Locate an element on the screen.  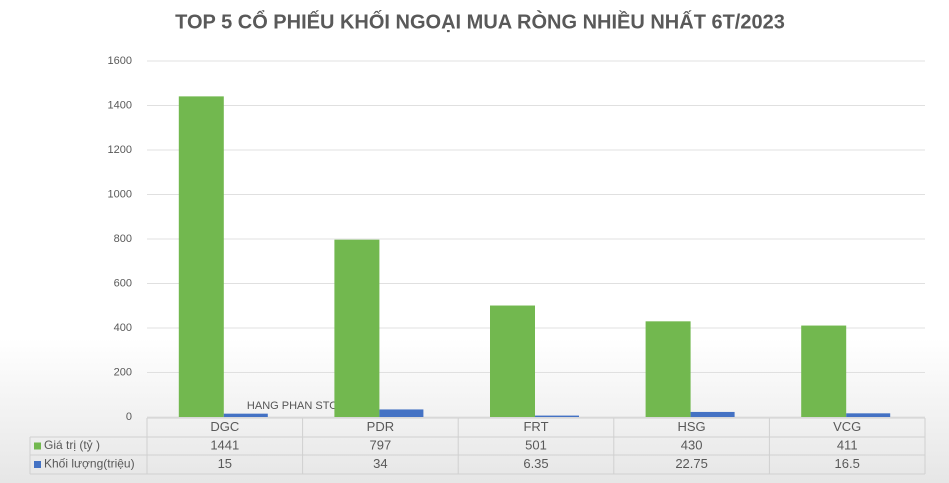
table-value: 501 is located at coordinates (536, 444).